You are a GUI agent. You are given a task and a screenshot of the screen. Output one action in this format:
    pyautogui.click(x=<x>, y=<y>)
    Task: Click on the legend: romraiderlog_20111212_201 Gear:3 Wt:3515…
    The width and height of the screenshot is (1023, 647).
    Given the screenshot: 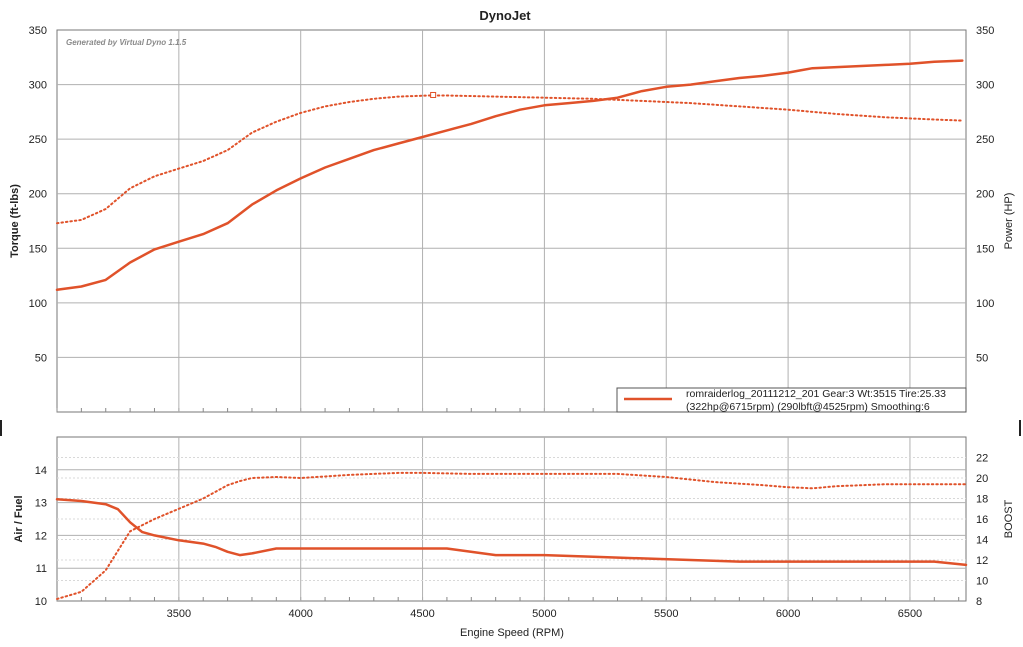 What is the action you would take?
    pyautogui.click(x=791, y=400)
    